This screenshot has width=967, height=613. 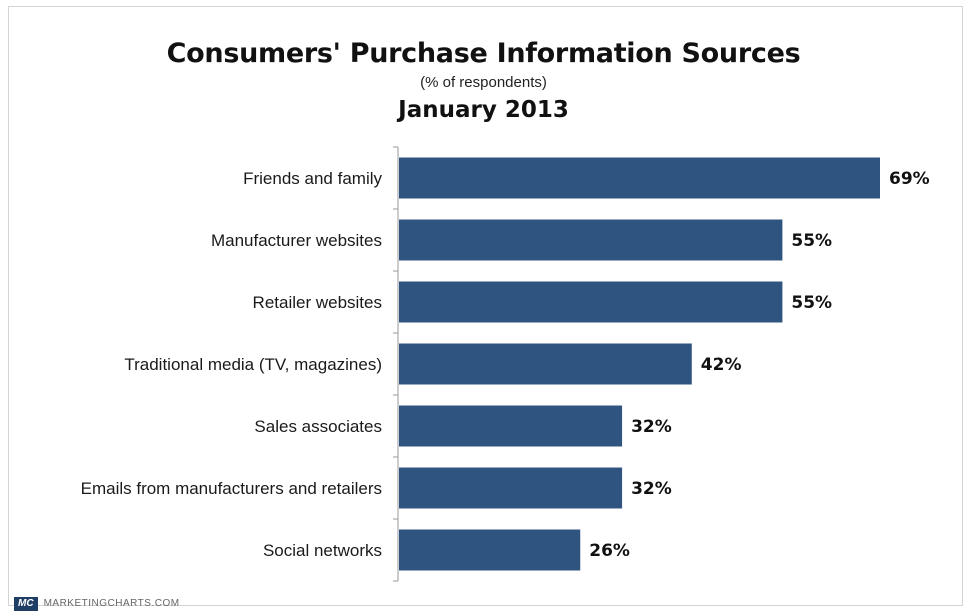 What do you see at coordinates (253, 364) in the screenshot?
I see `category-label: Traditional media (TV, magazines)` at bounding box center [253, 364].